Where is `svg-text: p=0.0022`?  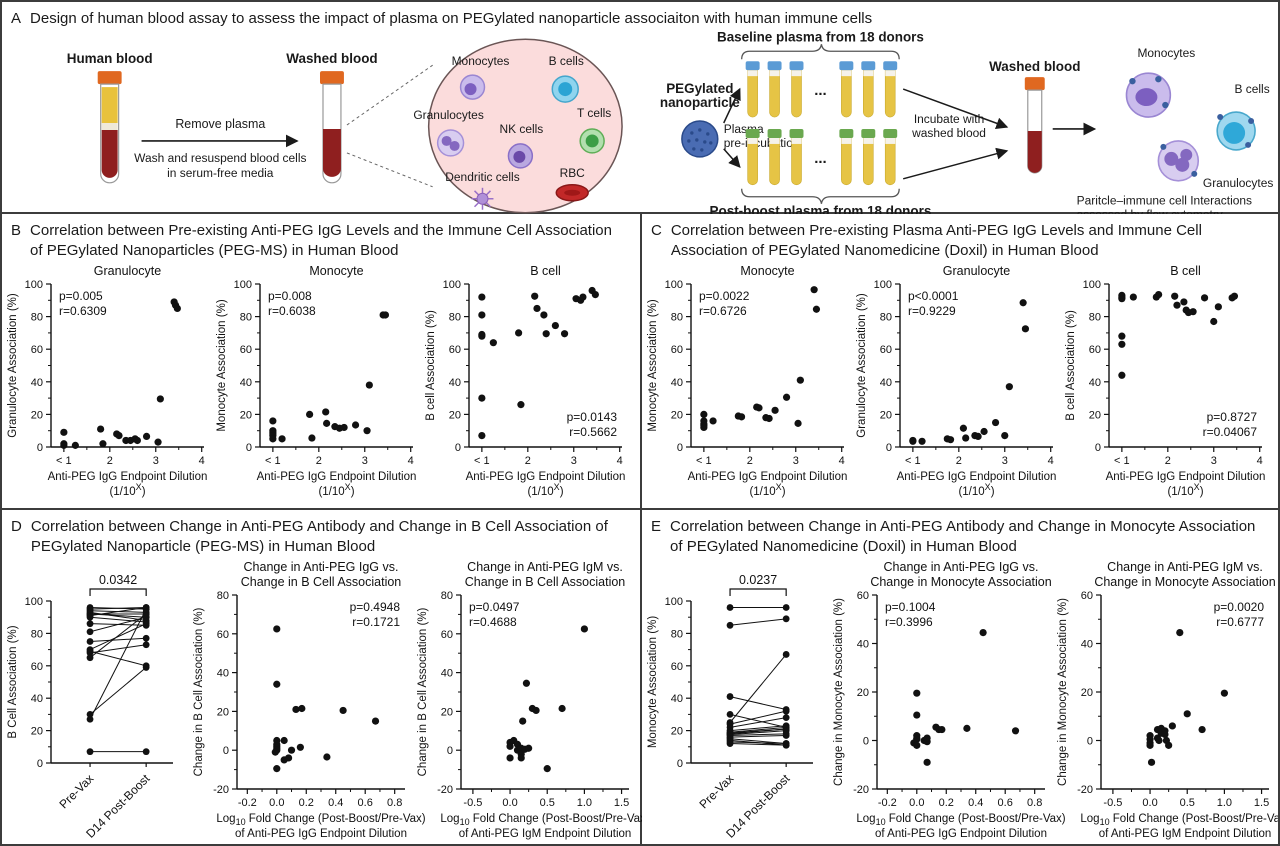 svg-text: p=0.0022 is located at coordinates (724, 296).